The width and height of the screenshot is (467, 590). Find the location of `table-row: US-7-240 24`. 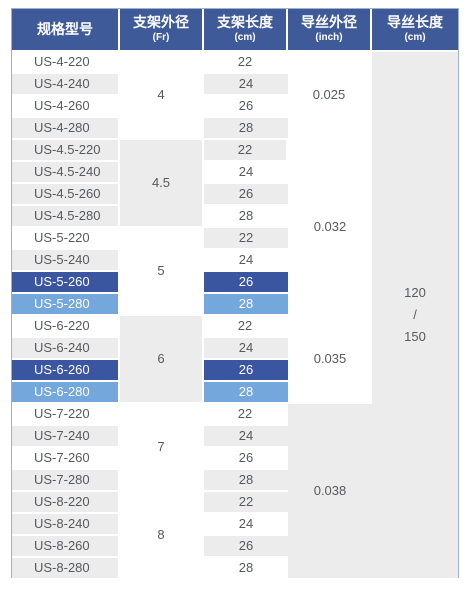

table-row: US-7-240 24 is located at coordinates (235, 437).